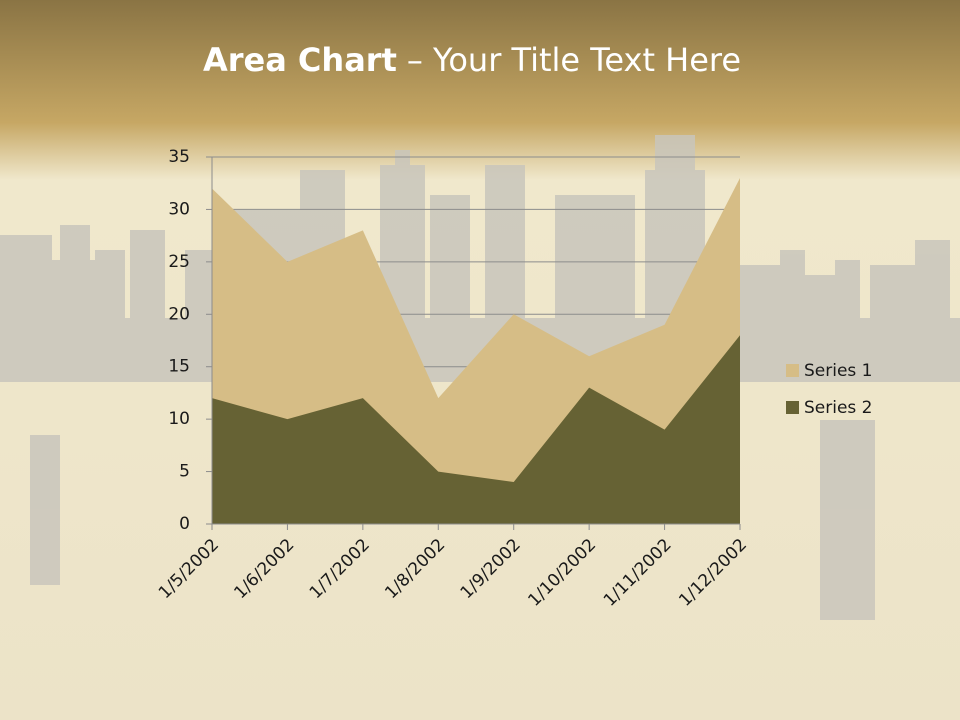  I want to click on y-tick-label: 5, so click(184, 472).